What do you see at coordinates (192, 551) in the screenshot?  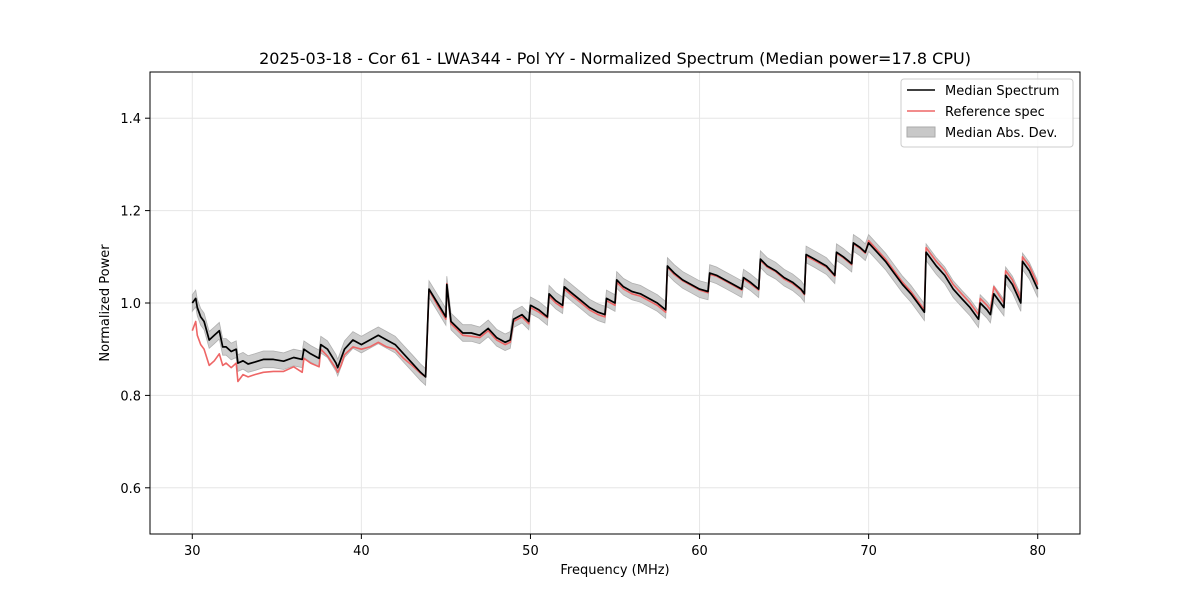 I see `x-tick-label: 30` at bounding box center [192, 551].